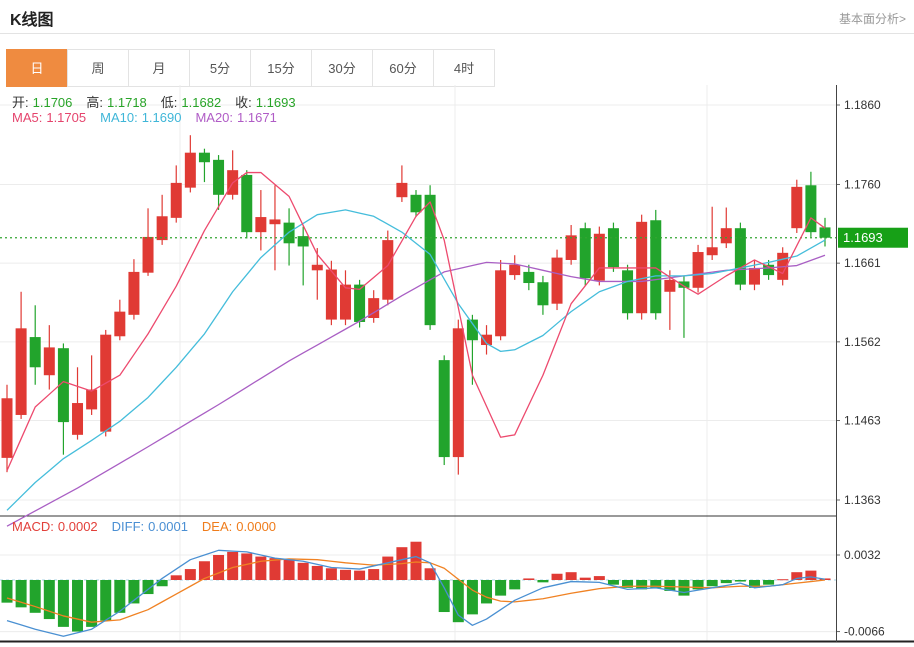 This screenshot has height=647, width=914. What do you see at coordinates (464, 68) in the screenshot?
I see `tab-4hour: 4时` at bounding box center [464, 68].